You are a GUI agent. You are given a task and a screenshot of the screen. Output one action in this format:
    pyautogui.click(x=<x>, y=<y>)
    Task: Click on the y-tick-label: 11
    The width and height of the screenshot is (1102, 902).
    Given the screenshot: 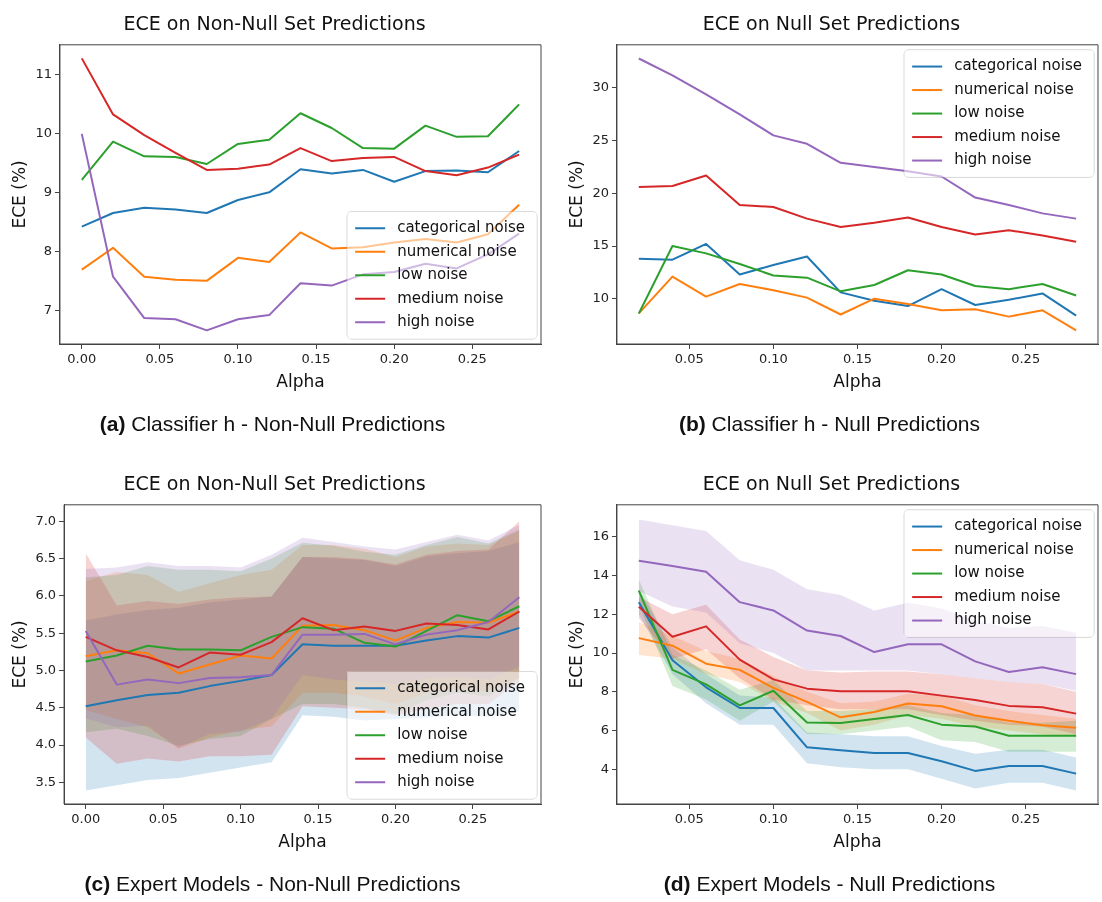 What is the action you would take?
    pyautogui.click(x=43, y=74)
    